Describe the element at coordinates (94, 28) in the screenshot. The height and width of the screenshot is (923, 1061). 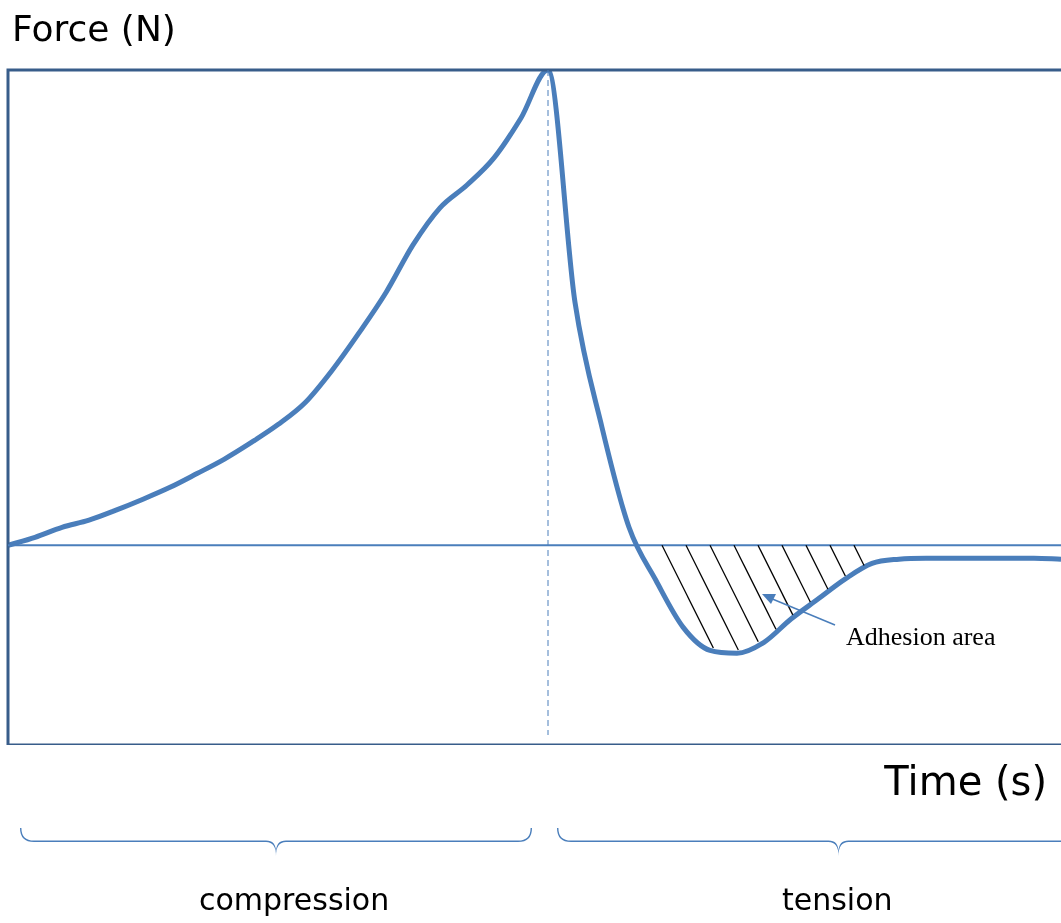
I see `y-axis-title: Force (N)` at that location.